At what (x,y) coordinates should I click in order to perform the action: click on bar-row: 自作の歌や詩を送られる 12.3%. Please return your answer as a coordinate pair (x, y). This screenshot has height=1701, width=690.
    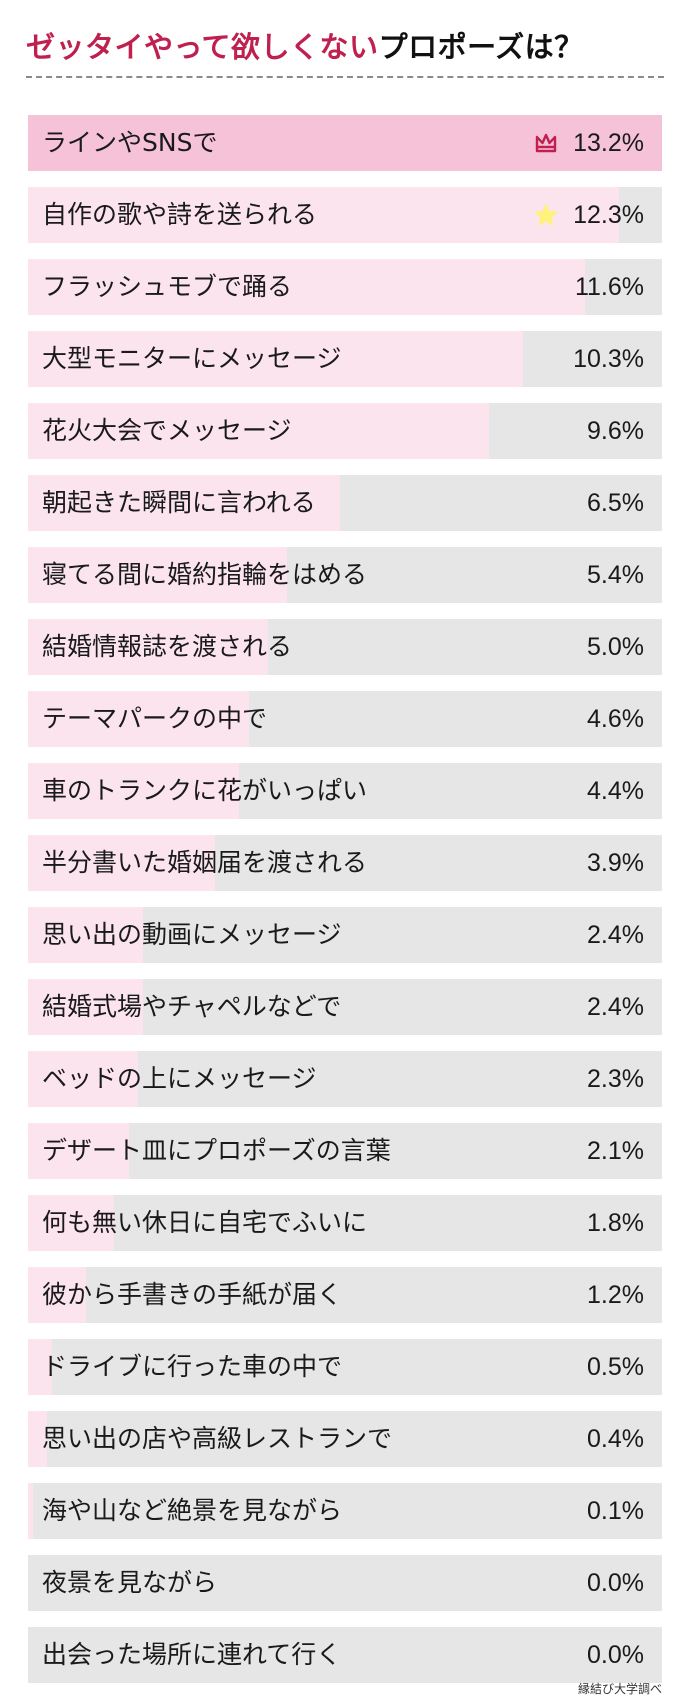
    Looking at the image, I should click on (345, 215).